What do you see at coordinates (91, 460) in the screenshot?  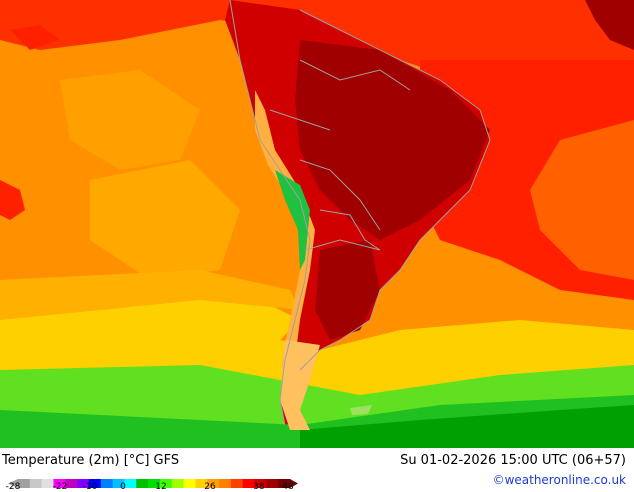 I see `map-title: Temperature (2m) [°C] GFS` at bounding box center [91, 460].